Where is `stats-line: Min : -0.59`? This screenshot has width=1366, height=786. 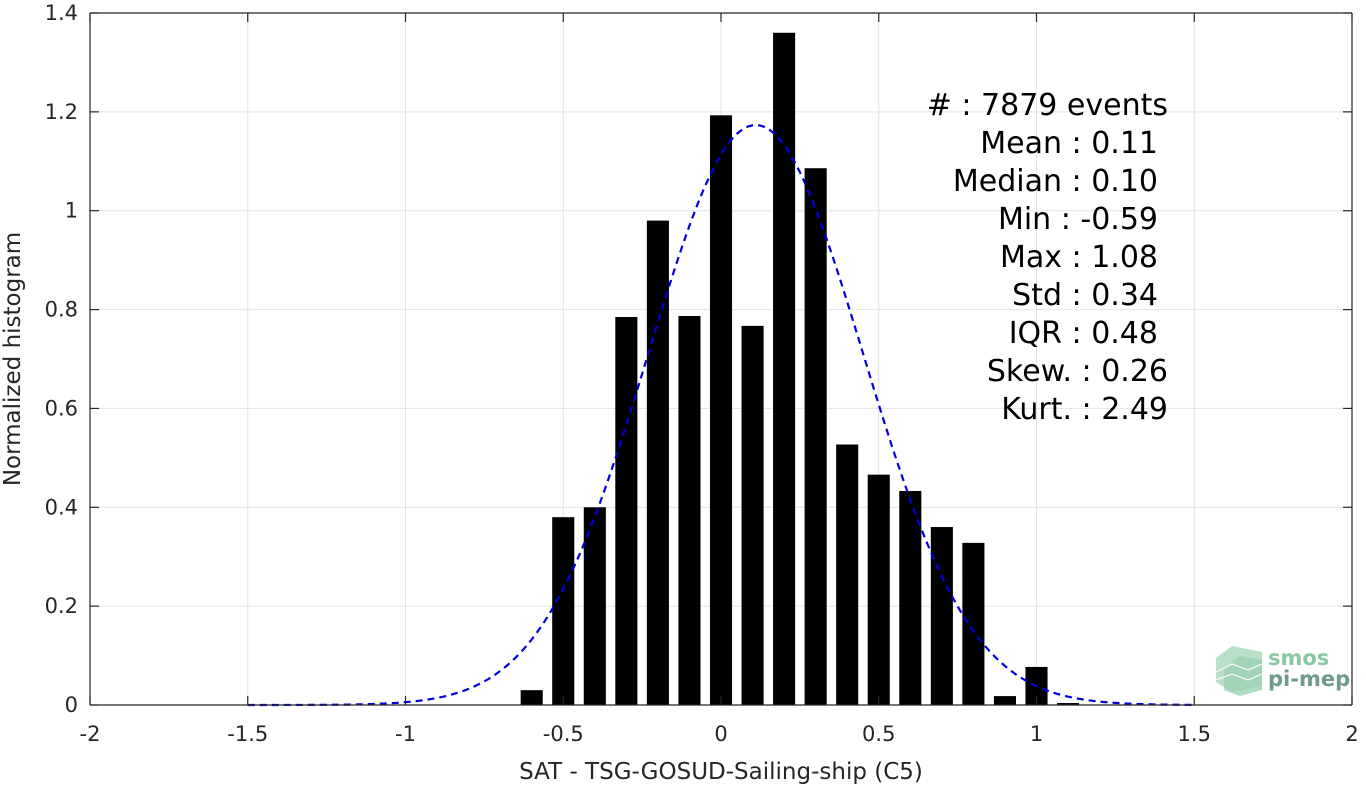 stats-line: Min : -0.59 is located at coordinates (1078, 219).